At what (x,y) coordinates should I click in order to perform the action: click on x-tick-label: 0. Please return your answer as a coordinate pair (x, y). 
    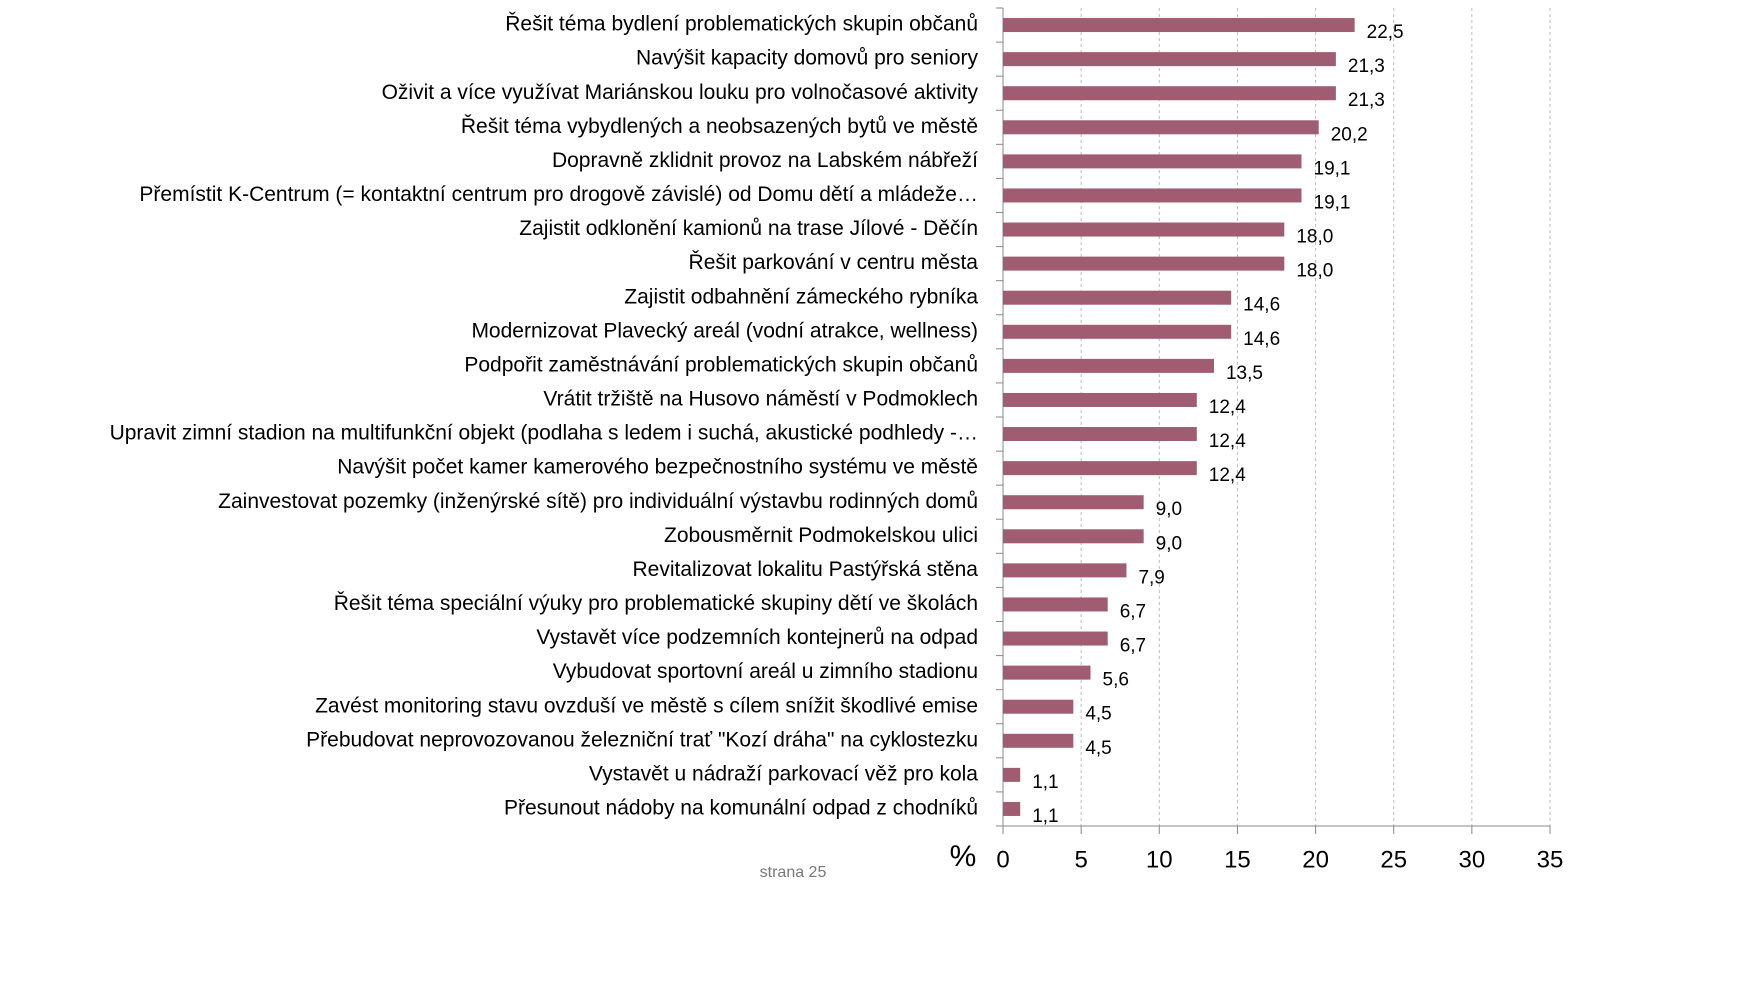
    Looking at the image, I should click on (1002, 859).